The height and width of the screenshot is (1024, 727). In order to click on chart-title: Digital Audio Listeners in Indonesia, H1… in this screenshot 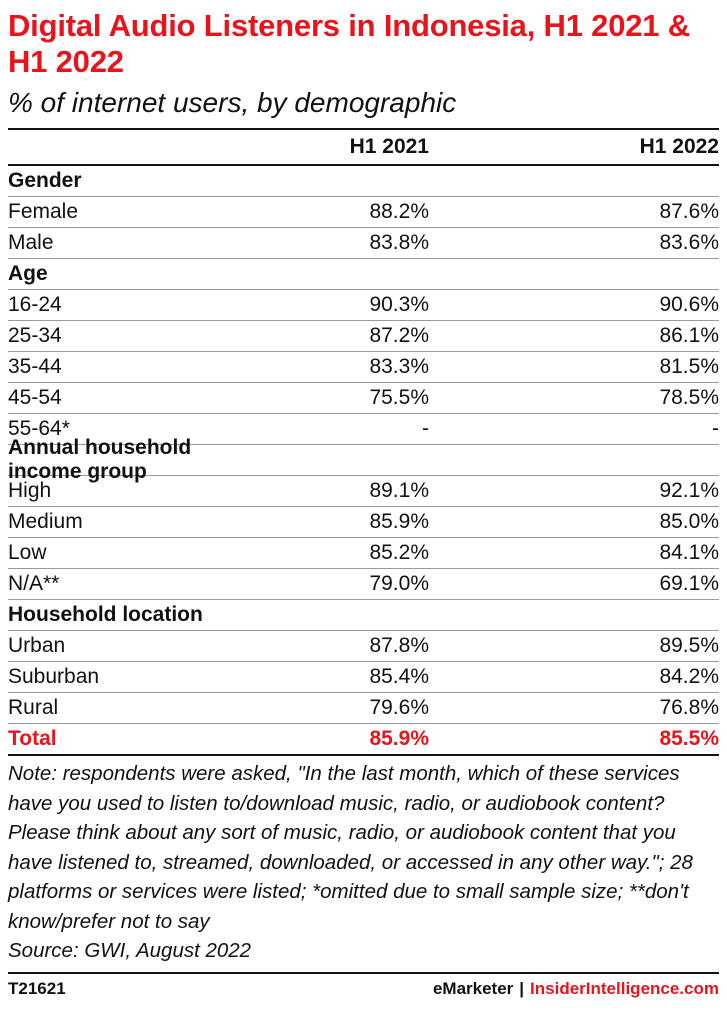, I will do `click(349, 43)`.